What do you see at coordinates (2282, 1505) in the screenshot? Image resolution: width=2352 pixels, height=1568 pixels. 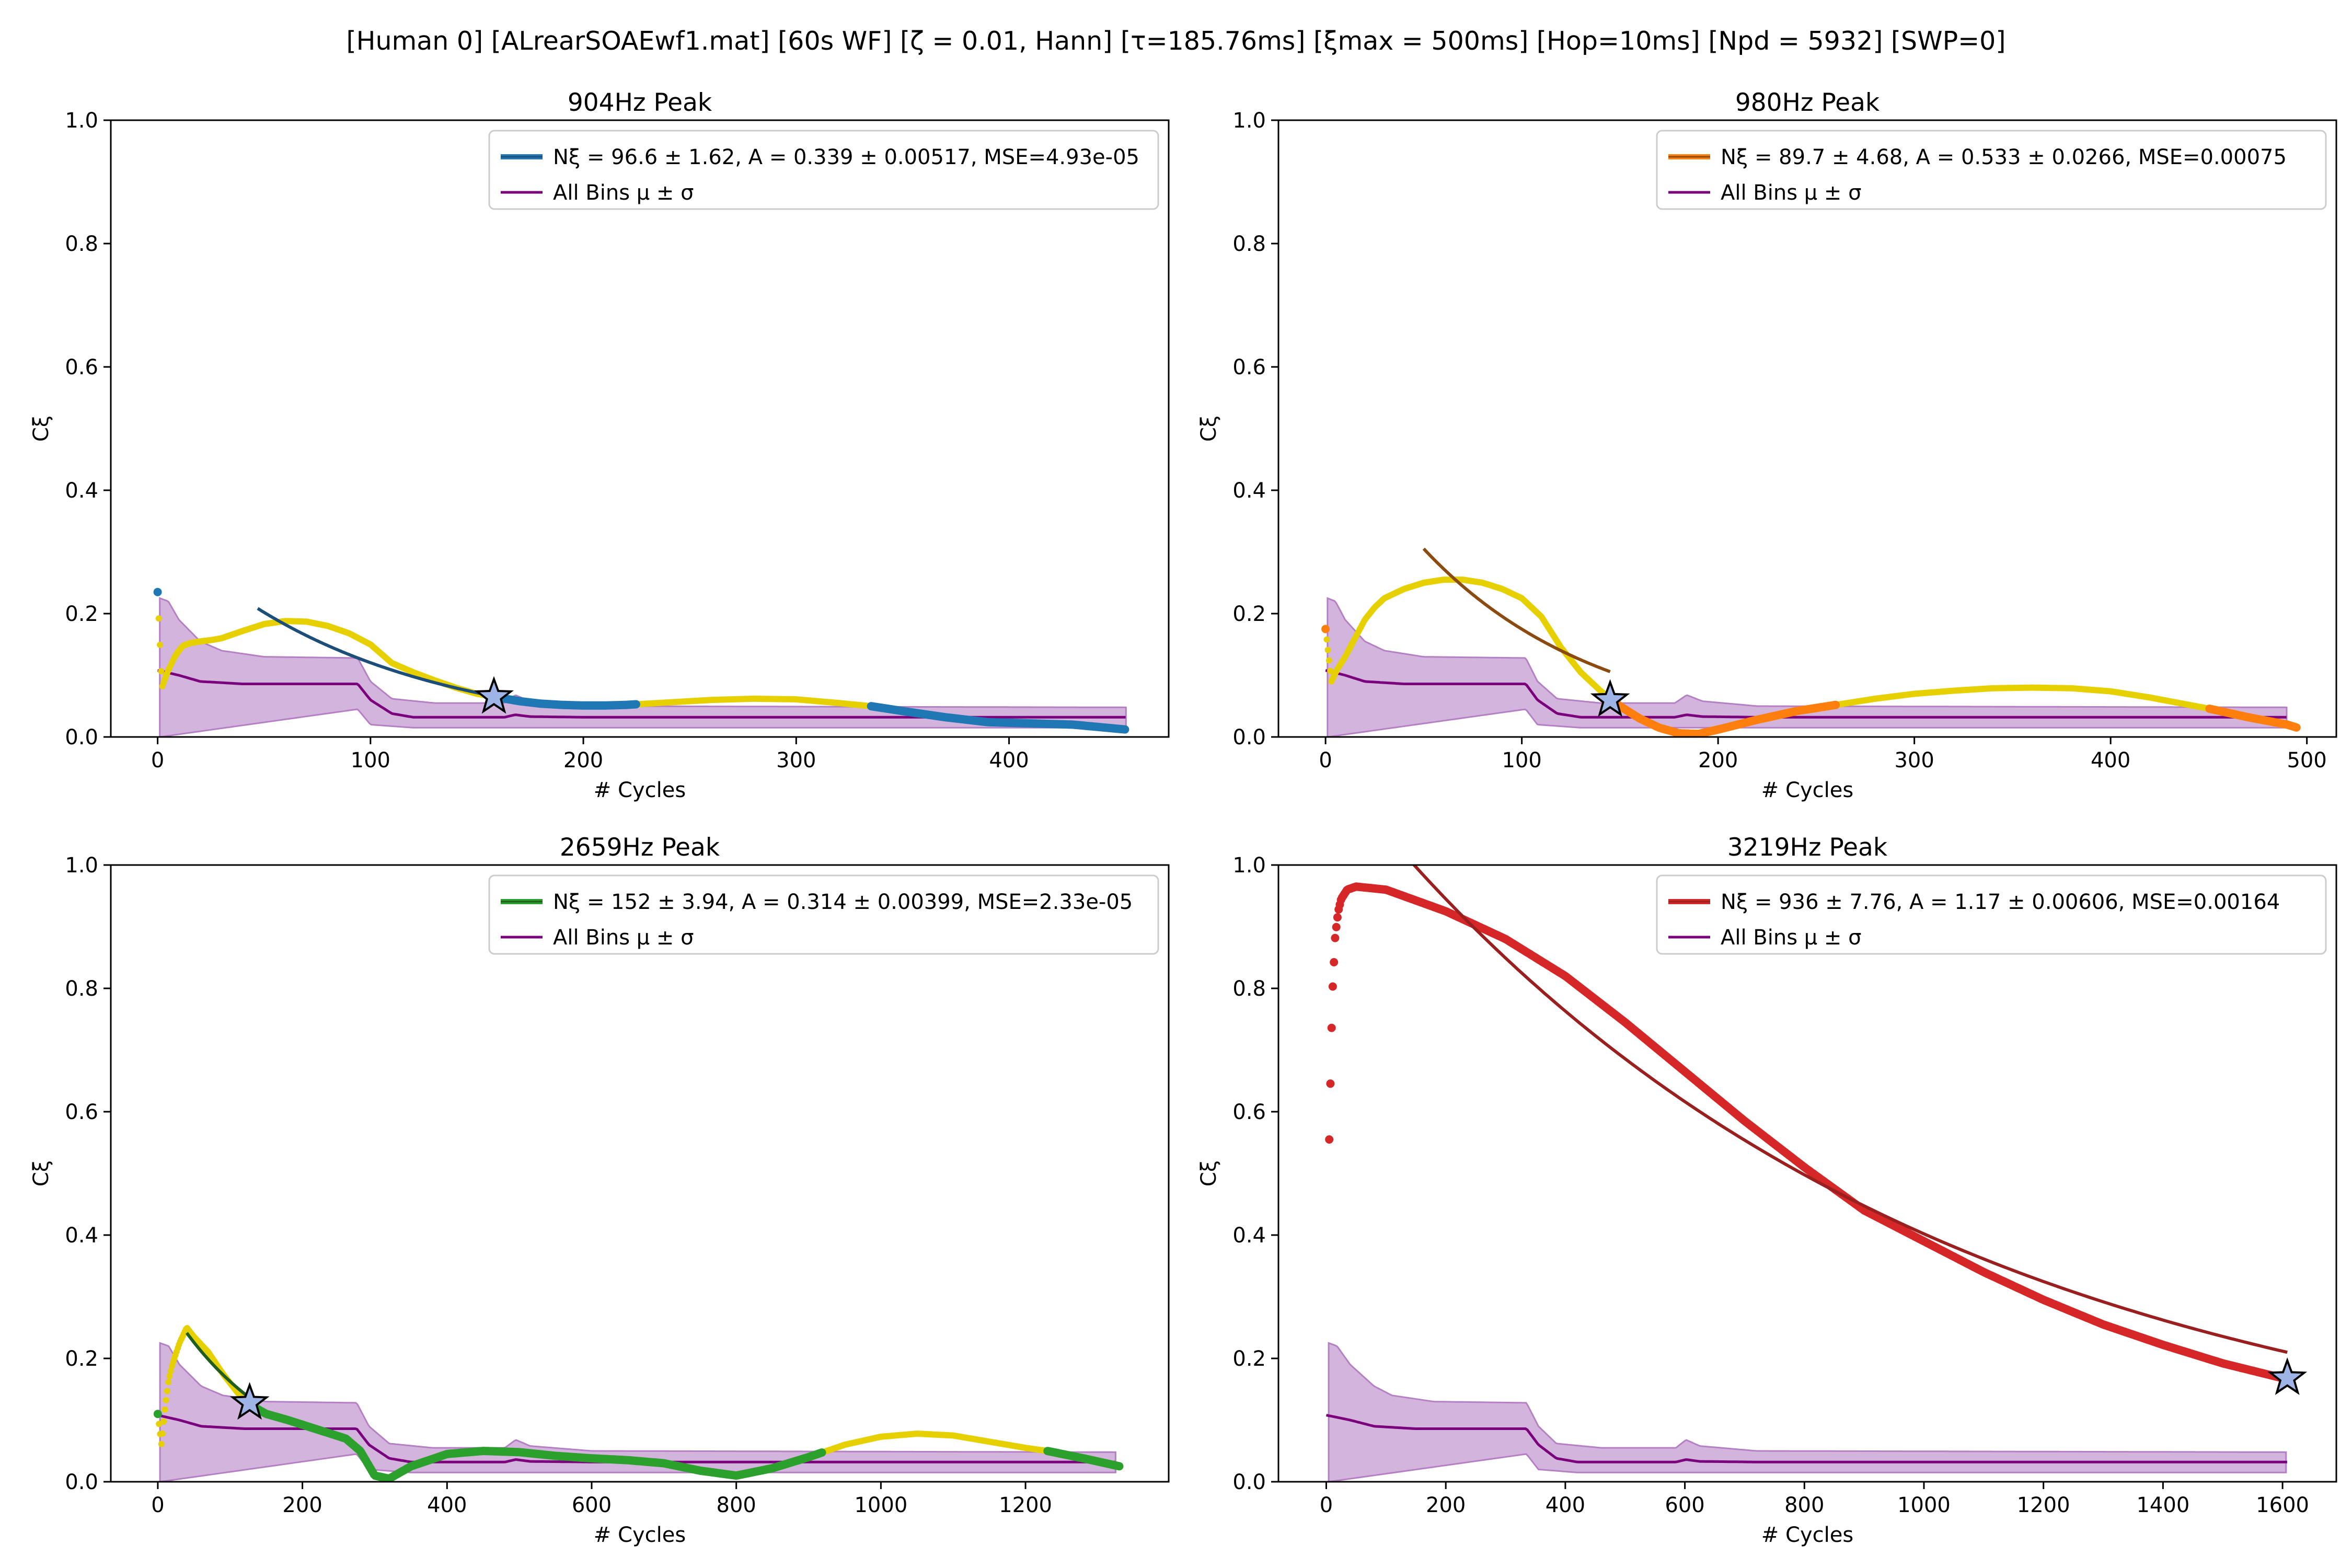 I see `x-tick-label: 1600` at bounding box center [2282, 1505].